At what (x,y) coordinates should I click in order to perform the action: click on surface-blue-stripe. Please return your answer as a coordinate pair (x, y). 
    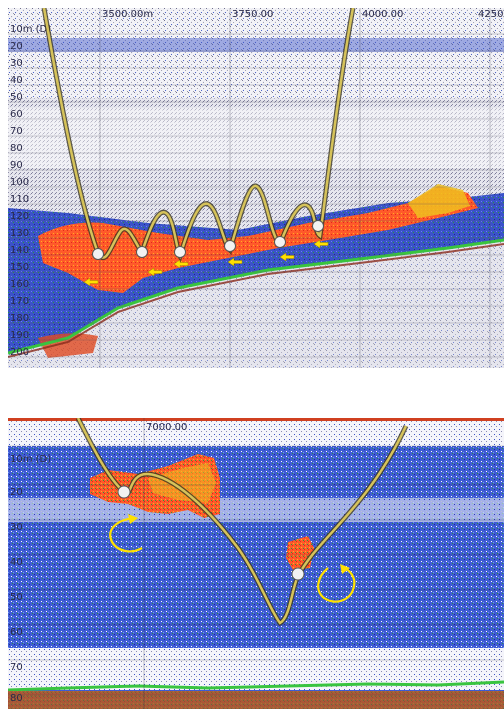
    Looking at the image, I should click on (256, 45).